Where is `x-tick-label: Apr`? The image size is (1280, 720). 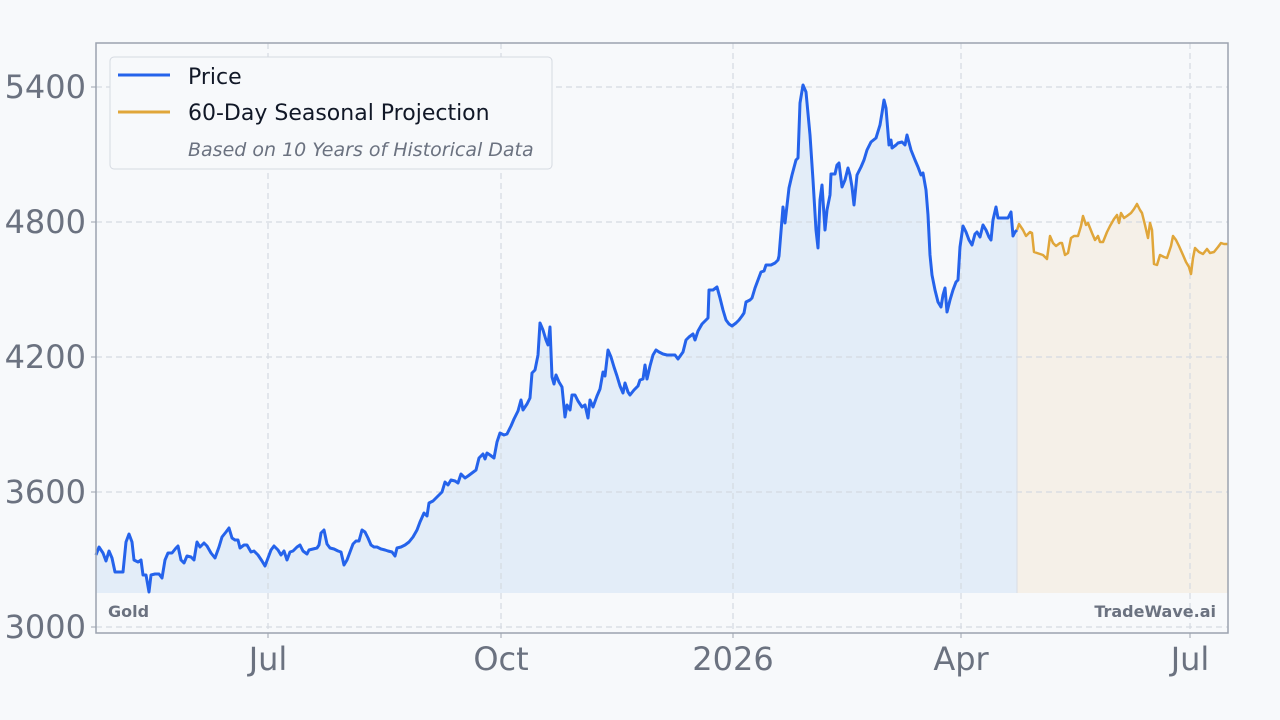 x-tick-label: Apr is located at coordinates (961, 659).